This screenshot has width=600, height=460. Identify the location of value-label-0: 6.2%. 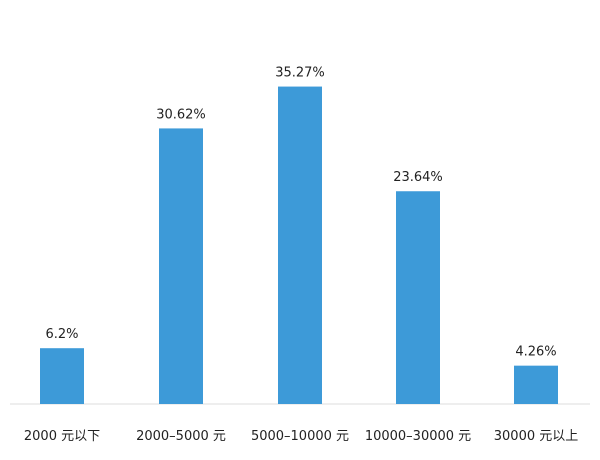
(61, 334).